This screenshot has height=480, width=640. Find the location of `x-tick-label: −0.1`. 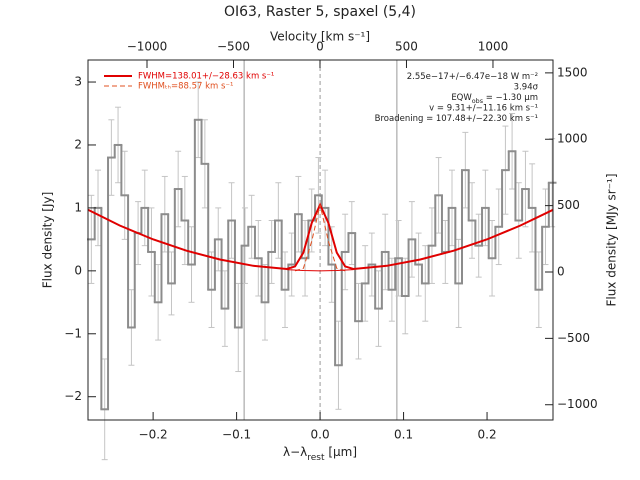

x-tick-label: −0.1 is located at coordinates (236, 435).